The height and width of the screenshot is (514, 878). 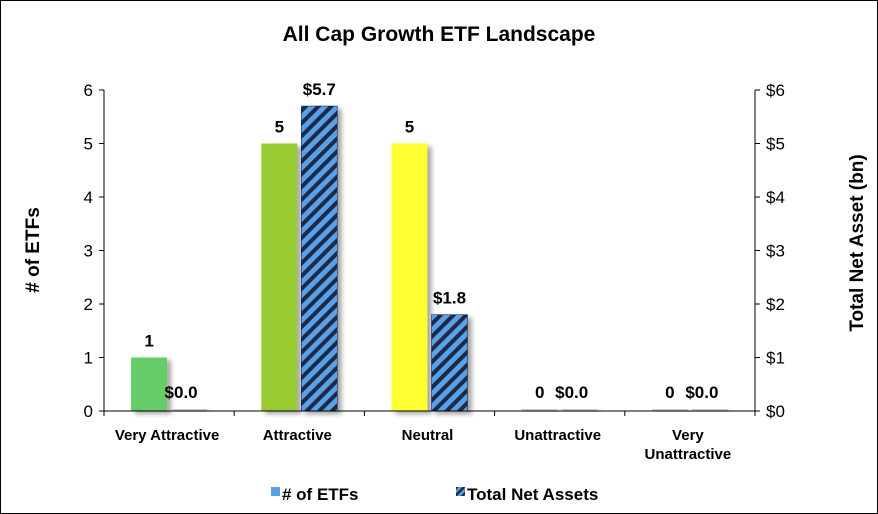 I want to click on category-label-line: Very Attractive, so click(x=167, y=435).